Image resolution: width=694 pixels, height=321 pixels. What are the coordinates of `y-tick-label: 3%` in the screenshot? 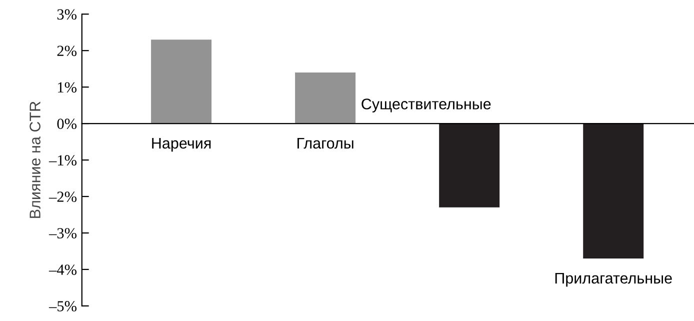 It's located at (67, 14).